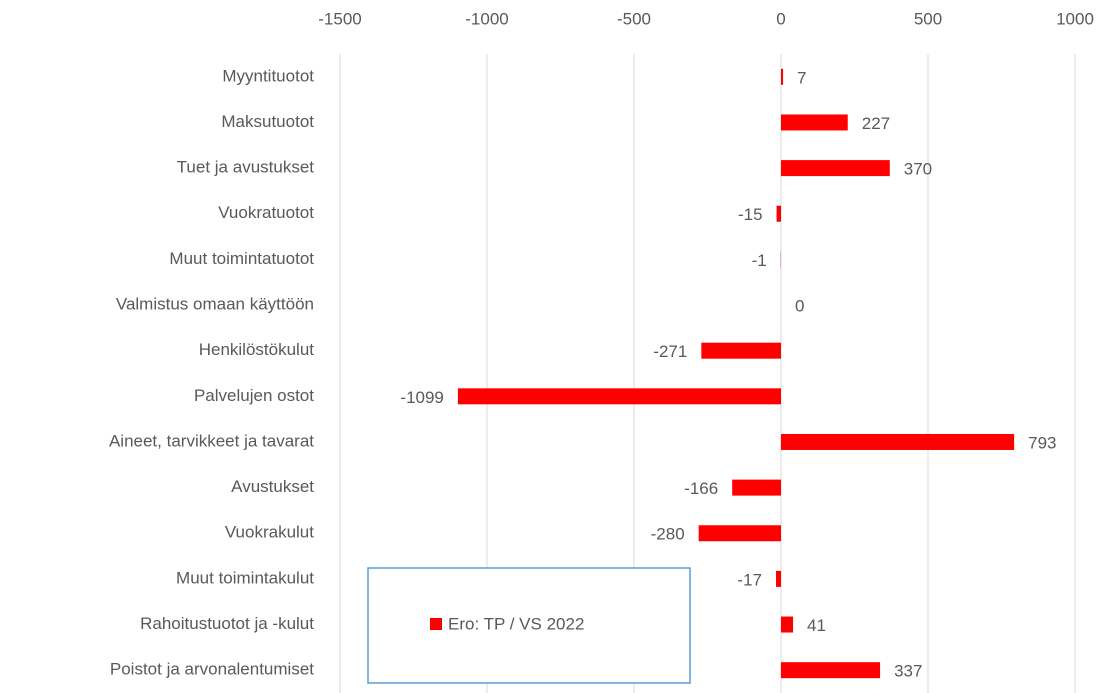 The image size is (1110, 693). Describe the element at coordinates (908, 671) in the screenshot. I see `data-label: 337` at that location.